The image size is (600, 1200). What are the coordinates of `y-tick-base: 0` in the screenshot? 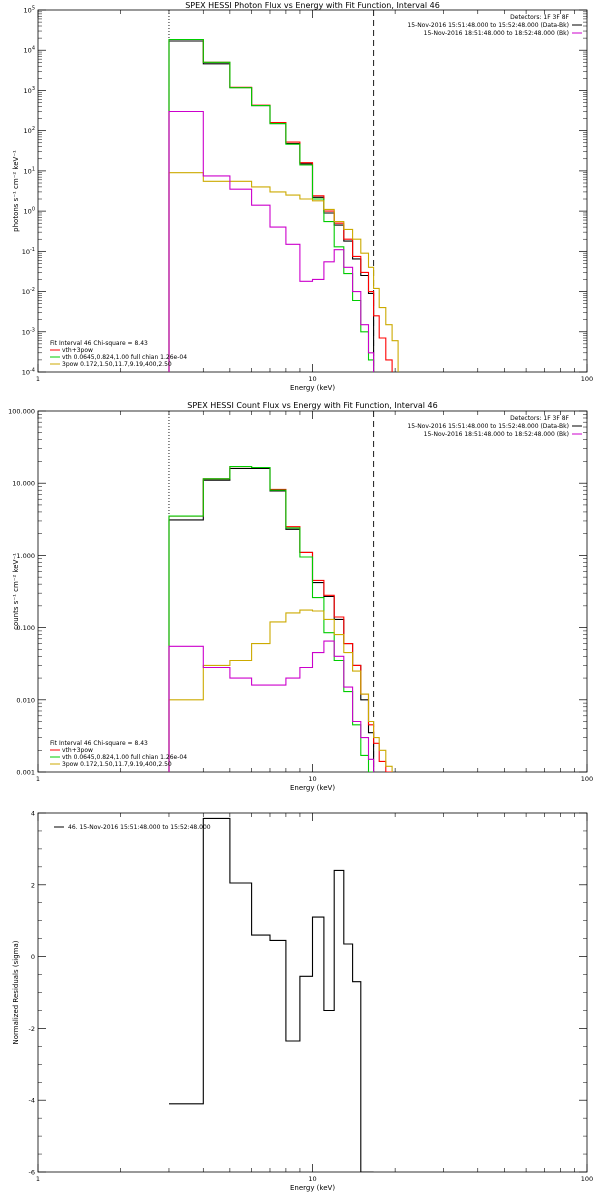 It's located at (33, 957).